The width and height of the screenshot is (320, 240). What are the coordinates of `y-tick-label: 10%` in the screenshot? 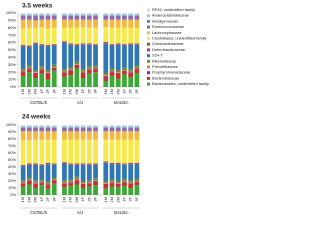 It's located at (12, 79).